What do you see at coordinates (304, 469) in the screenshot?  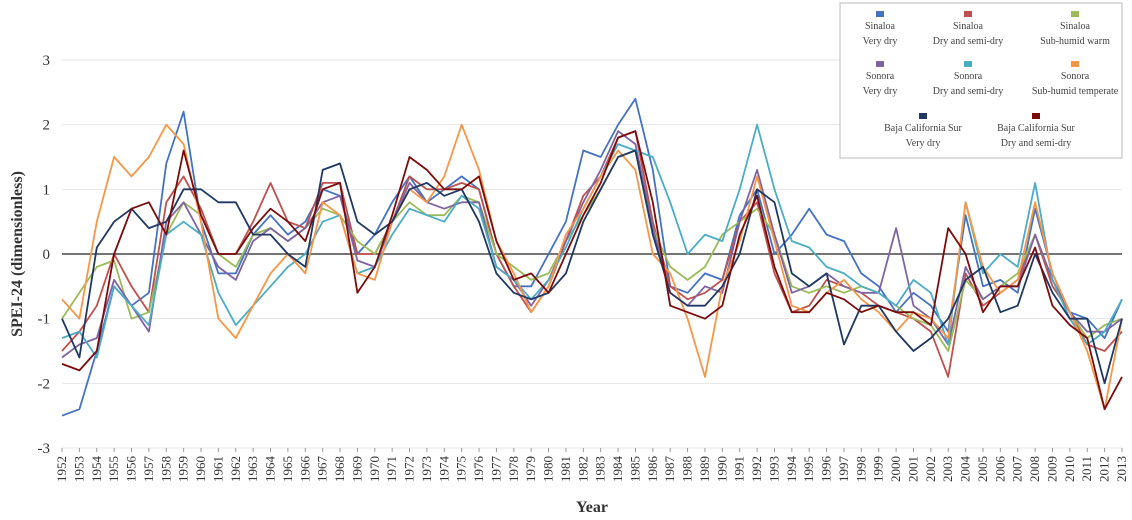 I see `x-tick-label: 1966` at bounding box center [304, 469].